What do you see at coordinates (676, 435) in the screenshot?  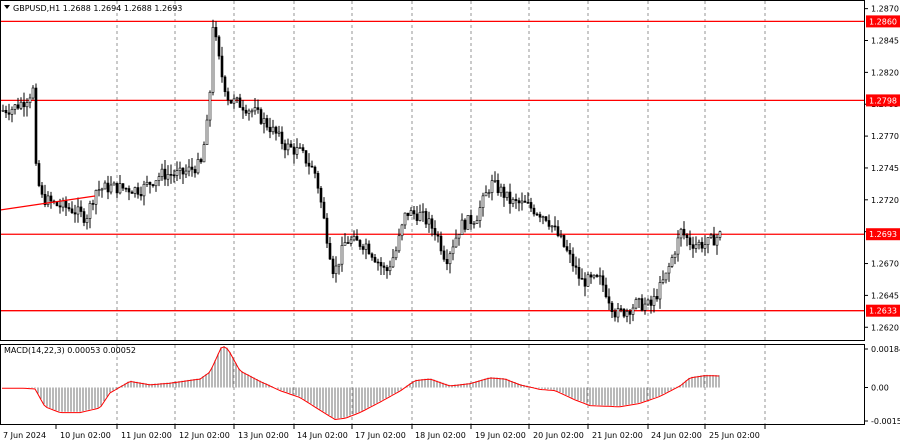 I see `x-tick-label: 24 Jun 02:00` at bounding box center [676, 435].